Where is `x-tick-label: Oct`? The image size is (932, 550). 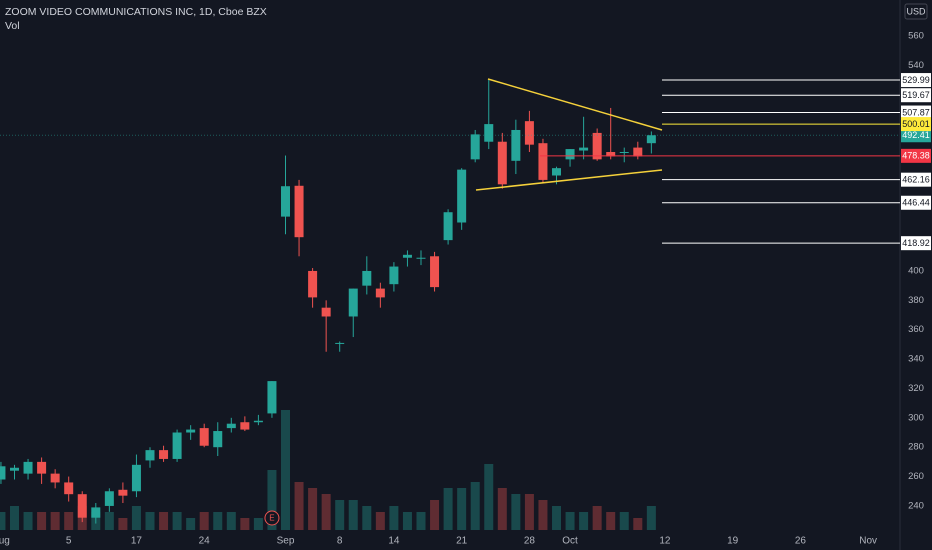 x-tick-label: Oct is located at coordinates (570, 541).